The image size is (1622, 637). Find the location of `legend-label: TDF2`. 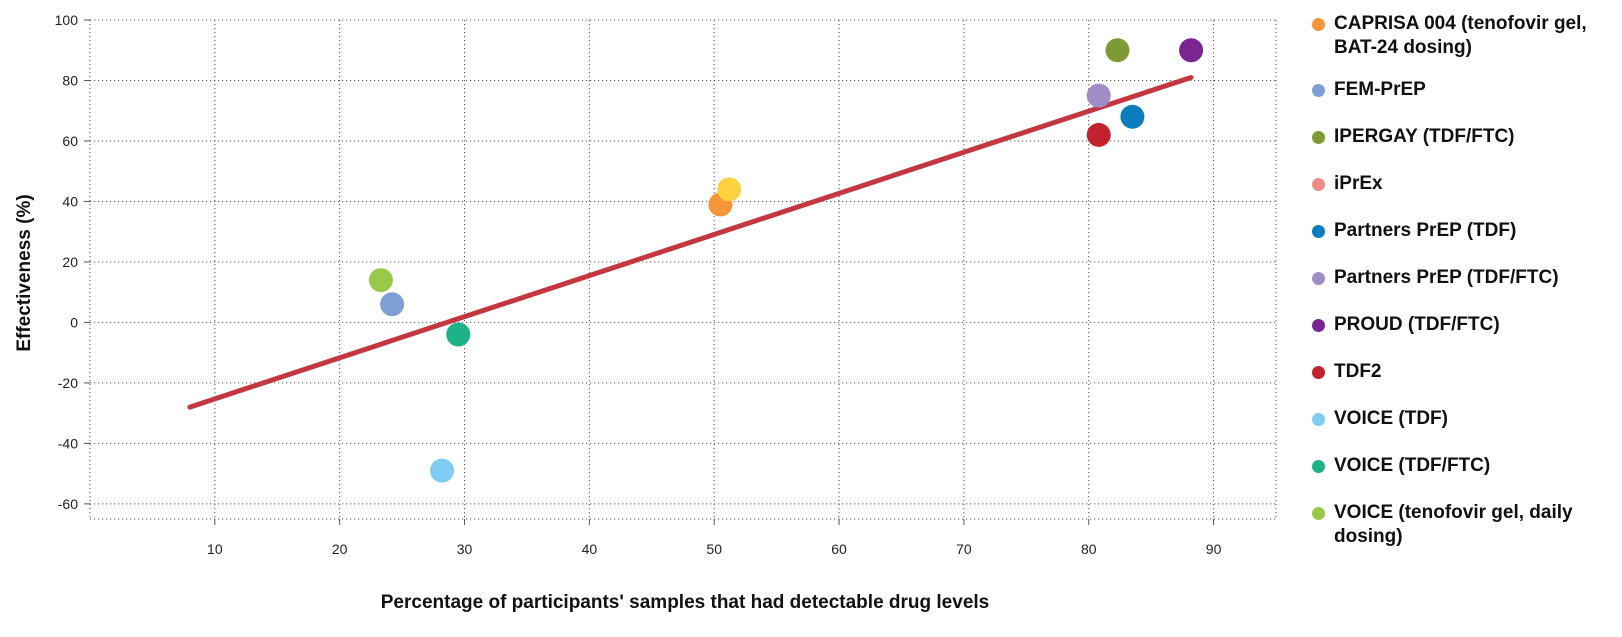

legend-label: TDF2 is located at coordinates (1358, 371).